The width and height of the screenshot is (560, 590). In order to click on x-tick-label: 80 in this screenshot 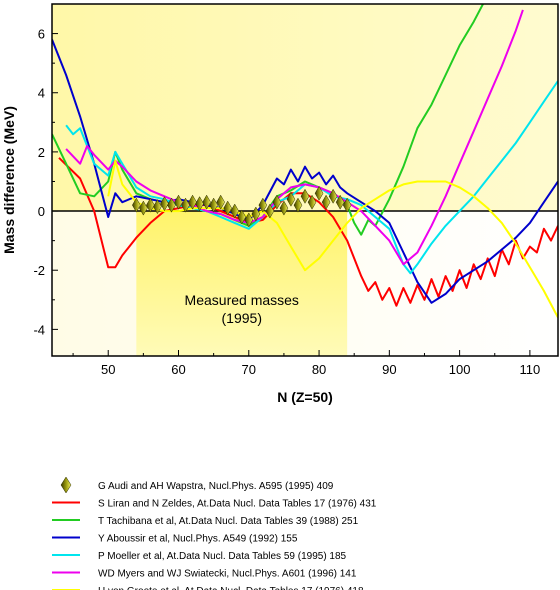, I will do `click(319, 369)`.